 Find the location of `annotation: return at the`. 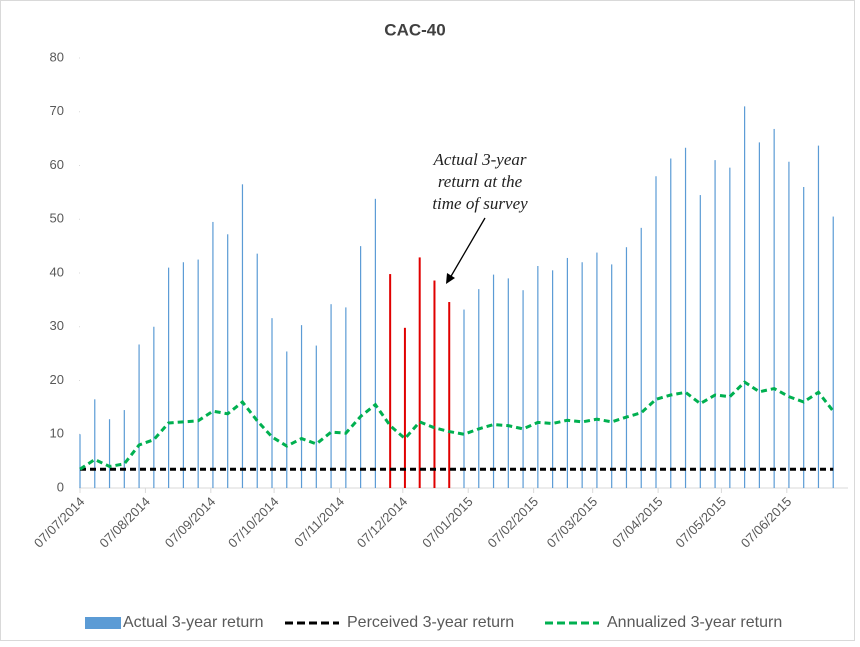

annotation: return at the is located at coordinates (480, 181).